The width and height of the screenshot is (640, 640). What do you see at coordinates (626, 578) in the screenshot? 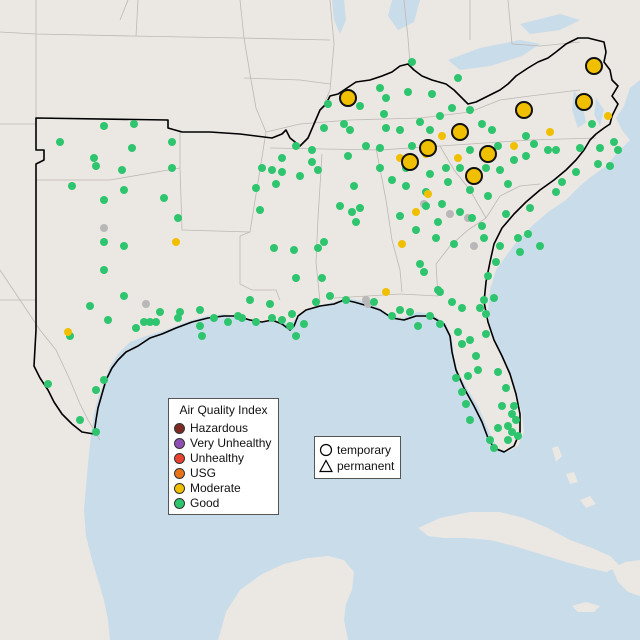
I see `hispaniola` at bounding box center [626, 578].